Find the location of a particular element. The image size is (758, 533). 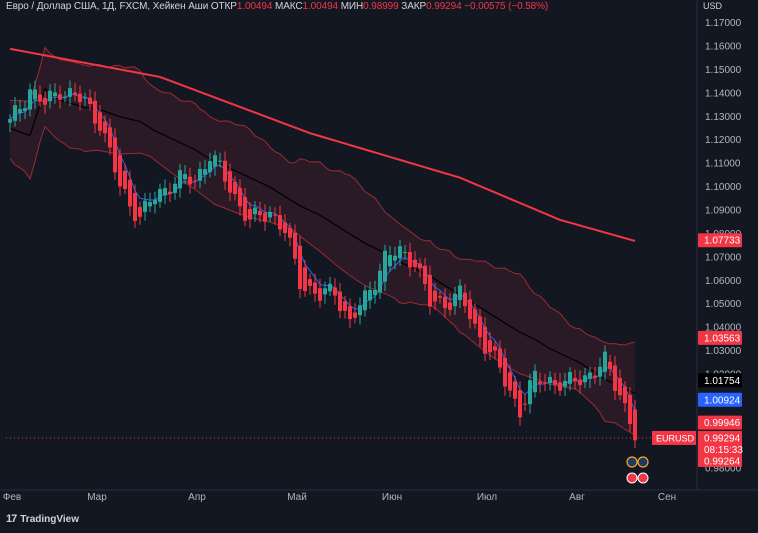

y-tick-label: 1.10000 is located at coordinates (723, 187).